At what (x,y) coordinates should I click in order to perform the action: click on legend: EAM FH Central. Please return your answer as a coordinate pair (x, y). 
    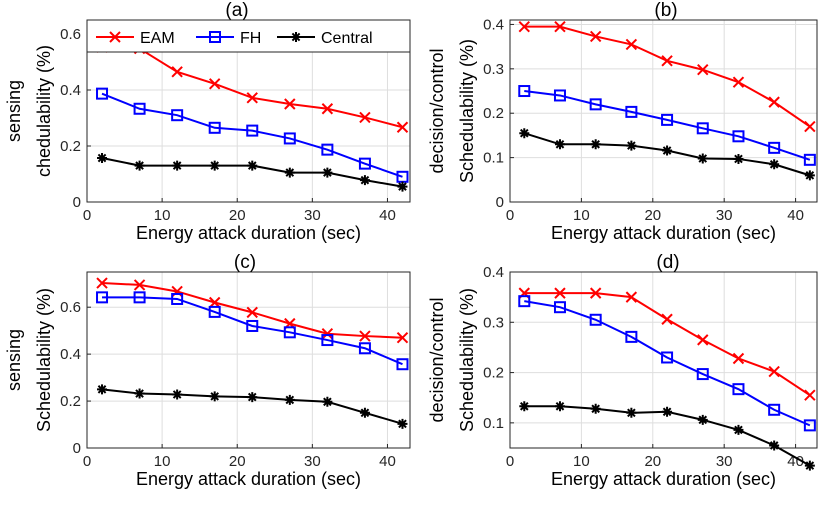
    Looking at the image, I should click on (248, 36).